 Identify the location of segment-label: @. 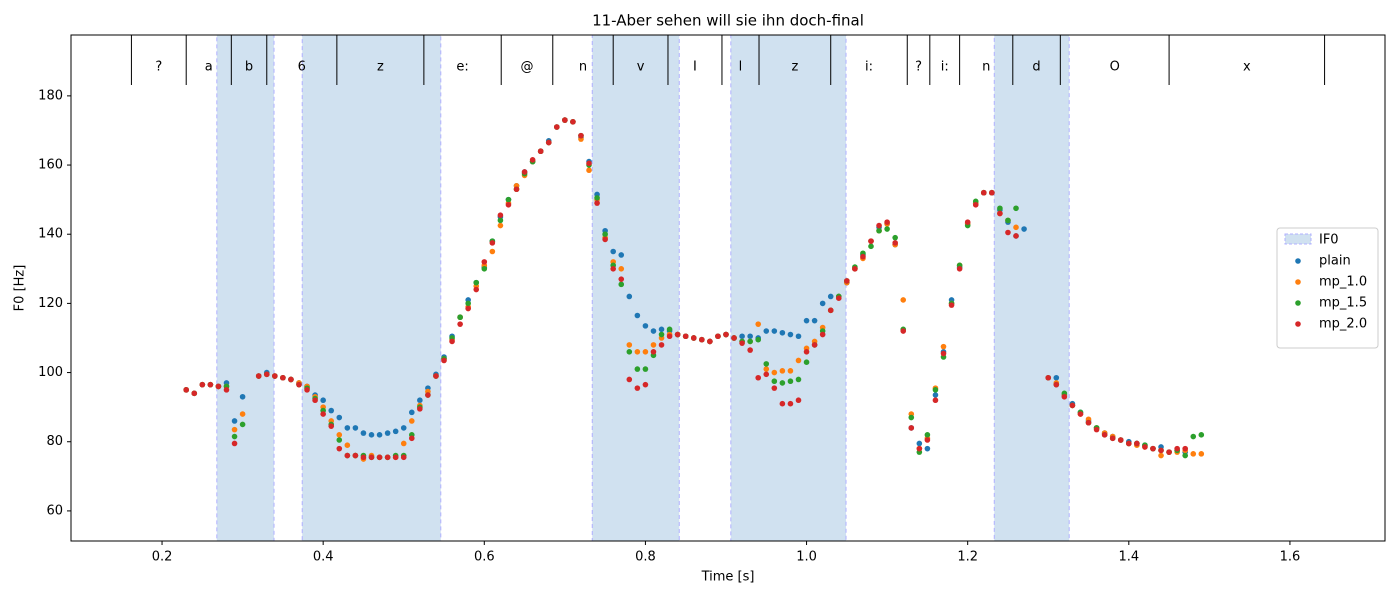
(526, 67).